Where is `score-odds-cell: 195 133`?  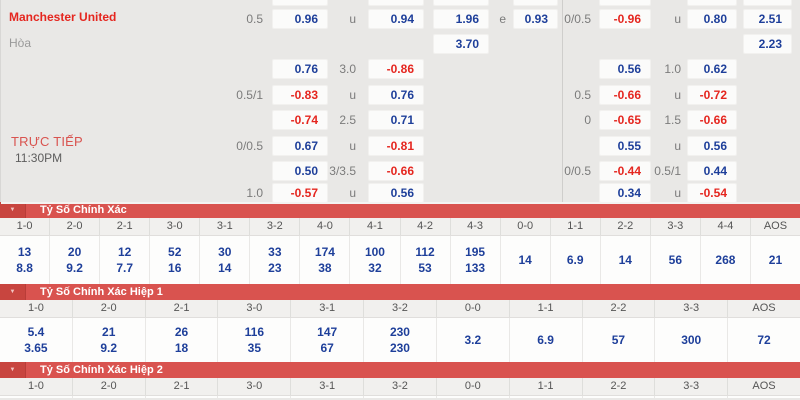
score-odds-cell: 195 133 is located at coordinates (476, 260).